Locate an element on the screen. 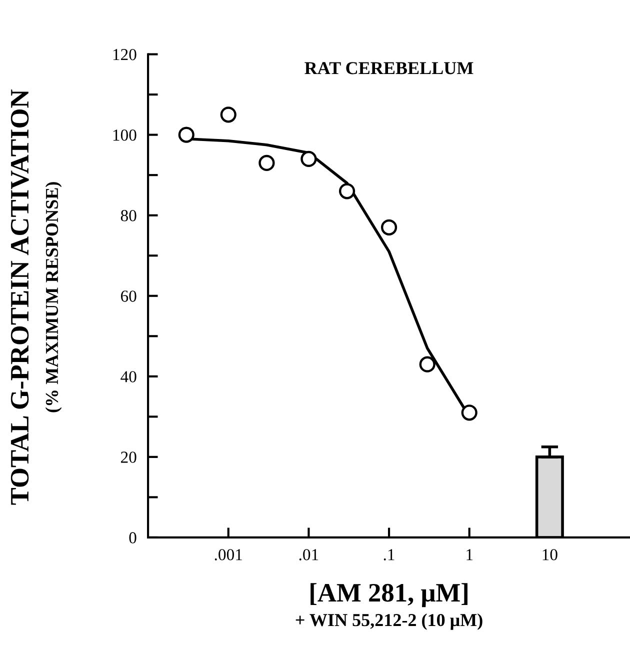  x-tick-label: .1 is located at coordinates (389, 554).